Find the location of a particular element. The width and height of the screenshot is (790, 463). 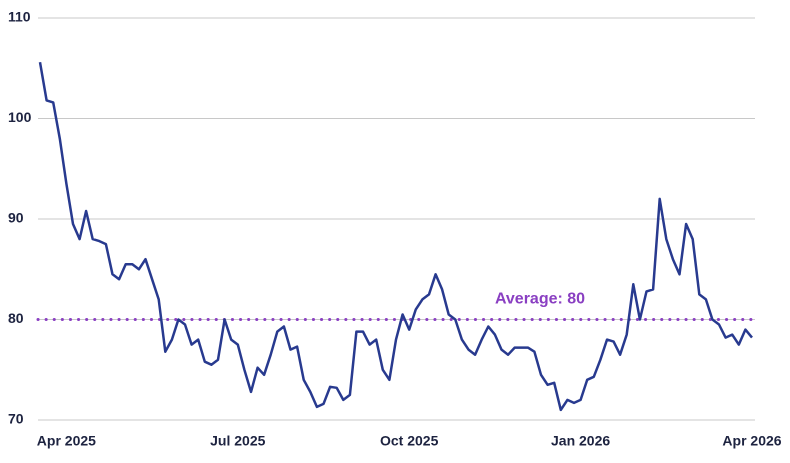

x-tick-label: Apr 2026 is located at coordinates (751, 441).